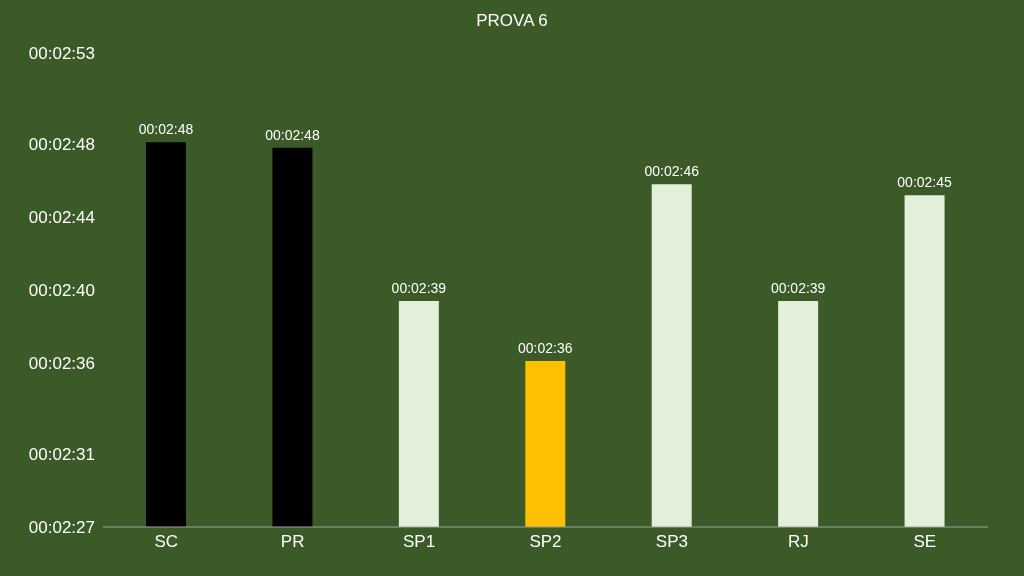 The width and height of the screenshot is (1024, 576). I want to click on y-tick-label: 00:02:48, so click(61, 145).